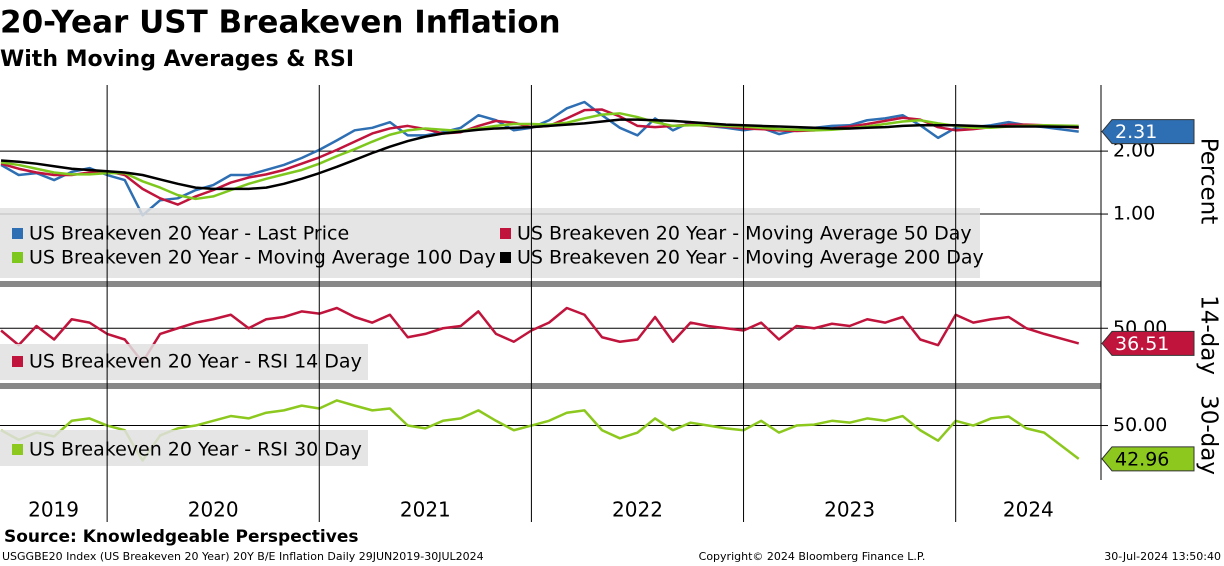  What do you see at coordinates (1134, 214) in the screenshot?
I see `y-tick-label: 1.00` at bounding box center [1134, 214].